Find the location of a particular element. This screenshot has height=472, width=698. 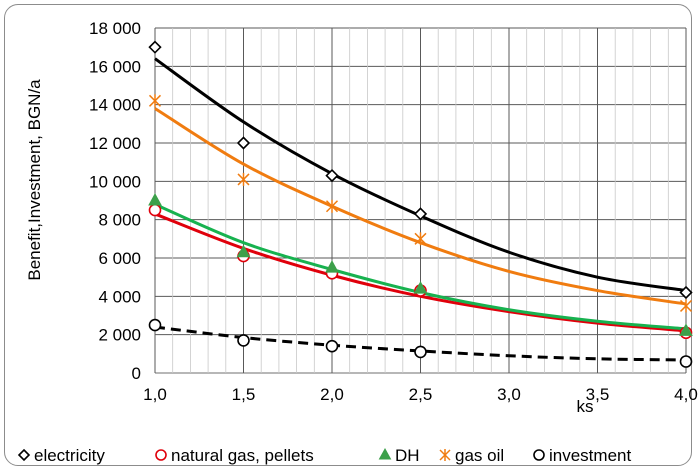

y-tick-label: 8 000 is located at coordinates (119, 220).